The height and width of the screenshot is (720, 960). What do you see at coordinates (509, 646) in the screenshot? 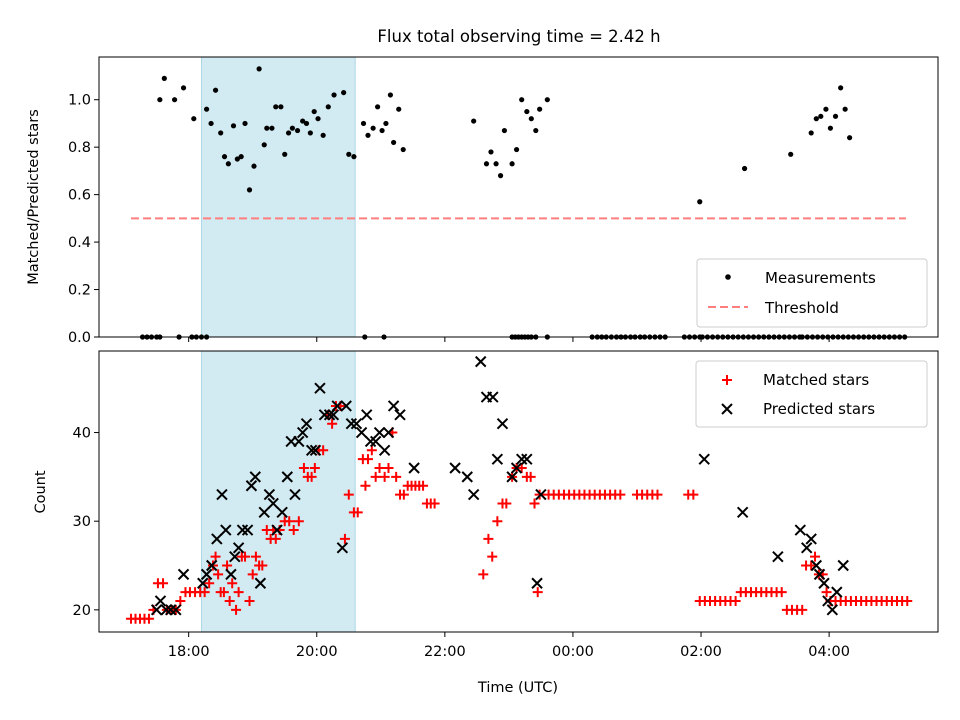
I see `x-axis-ticks-bottom: 18:00 20:00 22:00 00:00 02:00 04:00` at bounding box center [509, 646].